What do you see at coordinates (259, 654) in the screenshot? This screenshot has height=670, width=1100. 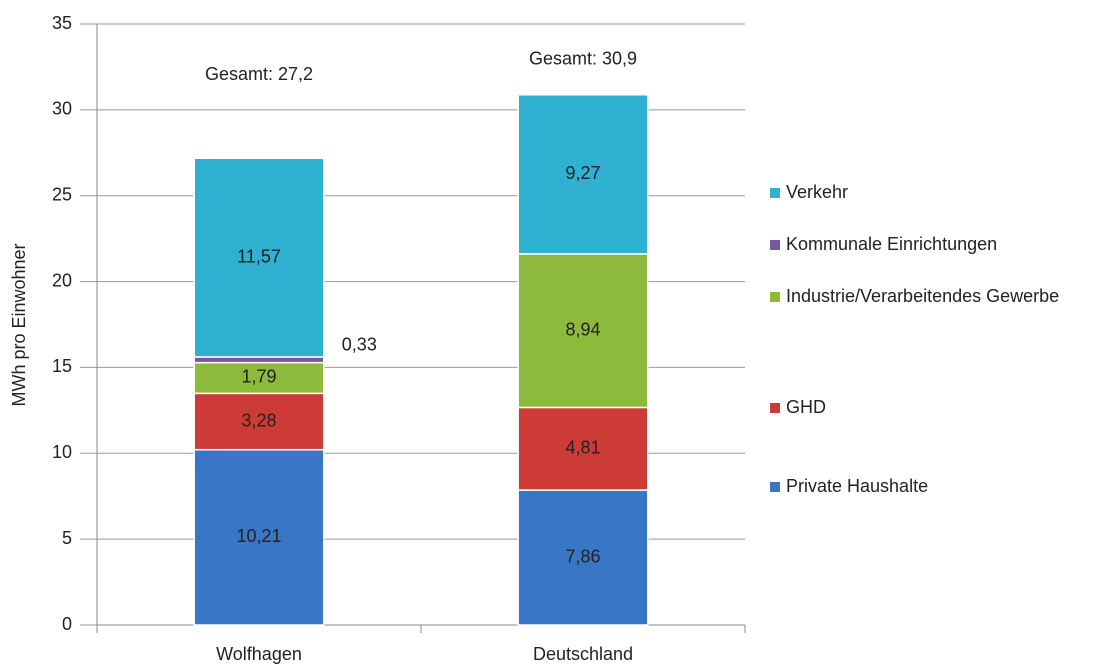 I see `x-tick-label: Wolfhagen` at bounding box center [259, 654].